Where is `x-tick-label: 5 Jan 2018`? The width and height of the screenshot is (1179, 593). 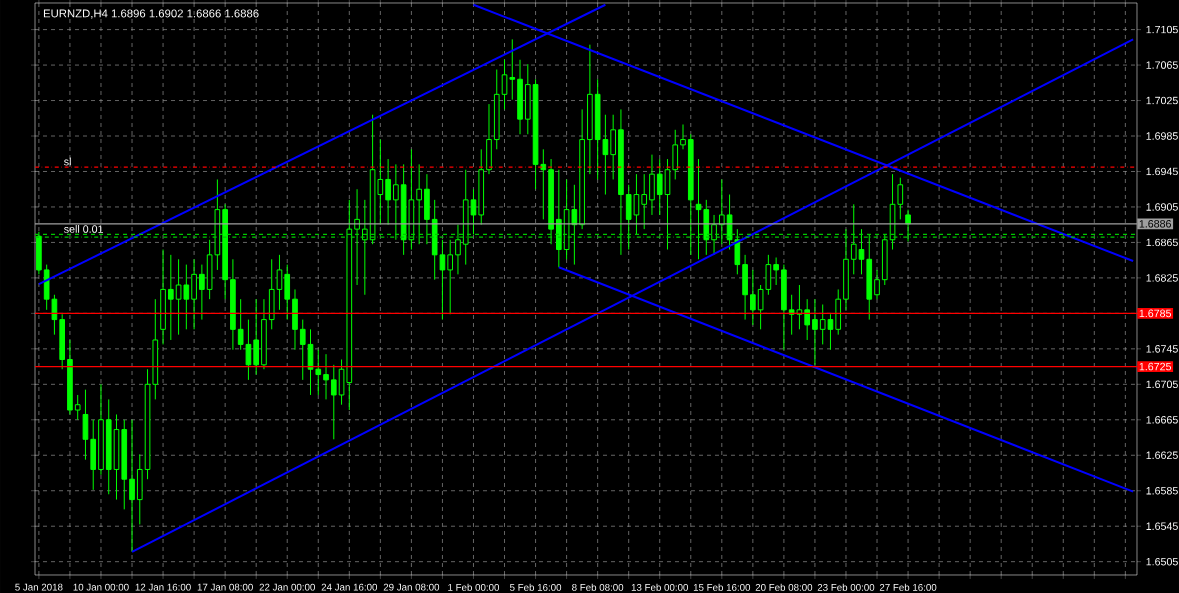
x-tick-label: 5 Jan 2018 is located at coordinates (39, 587).